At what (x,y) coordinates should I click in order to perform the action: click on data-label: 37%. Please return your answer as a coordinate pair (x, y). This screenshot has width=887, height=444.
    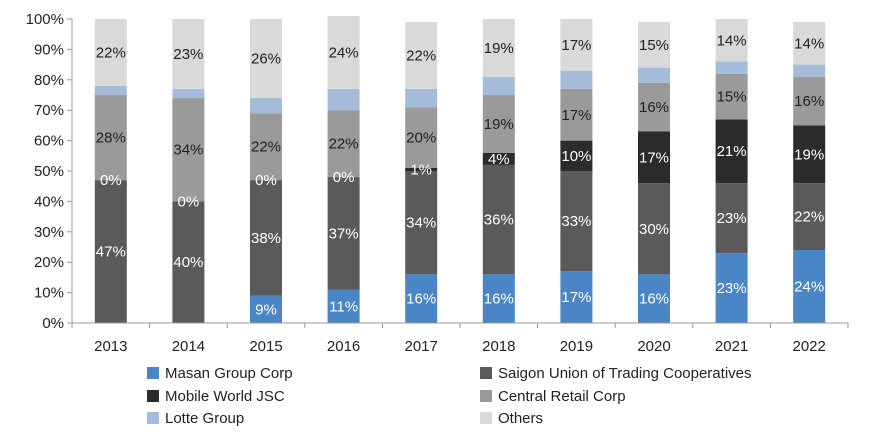
    Looking at the image, I should click on (344, 233).